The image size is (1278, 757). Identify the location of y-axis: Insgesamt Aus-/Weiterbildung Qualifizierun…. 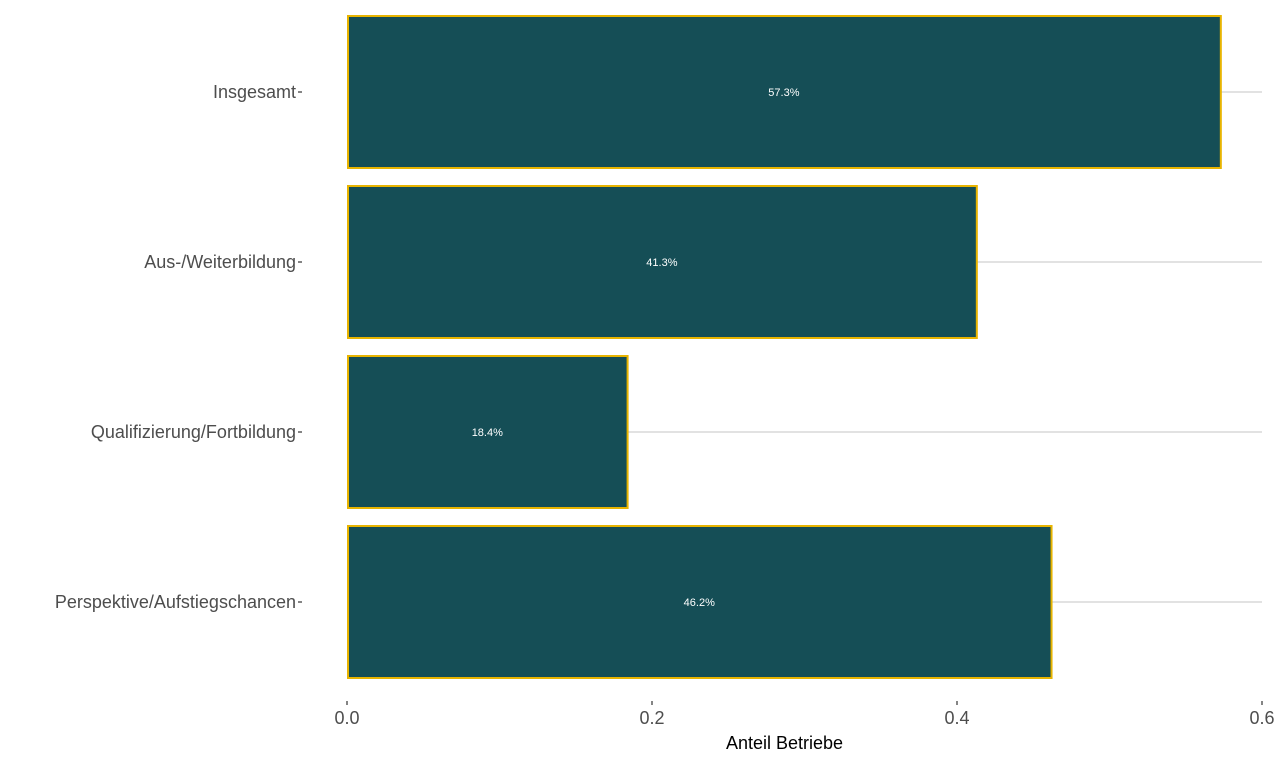
(178, 347).